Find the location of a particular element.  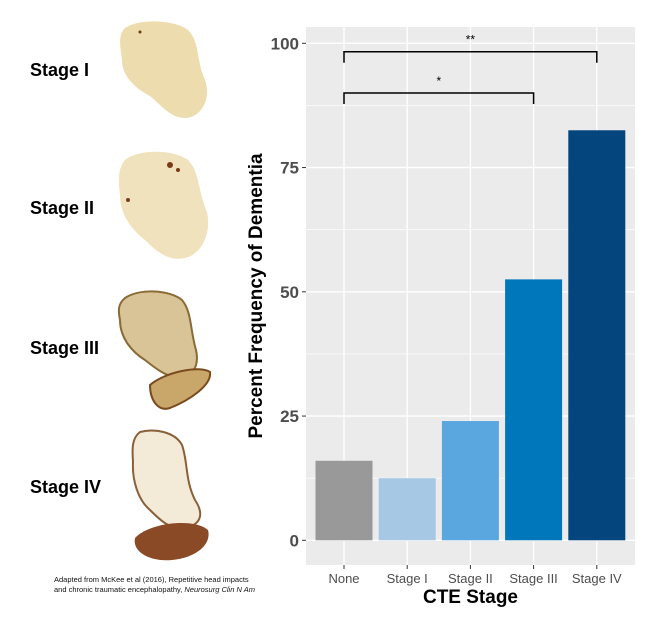

bar-stage-i is located at coordinates (407, 509).